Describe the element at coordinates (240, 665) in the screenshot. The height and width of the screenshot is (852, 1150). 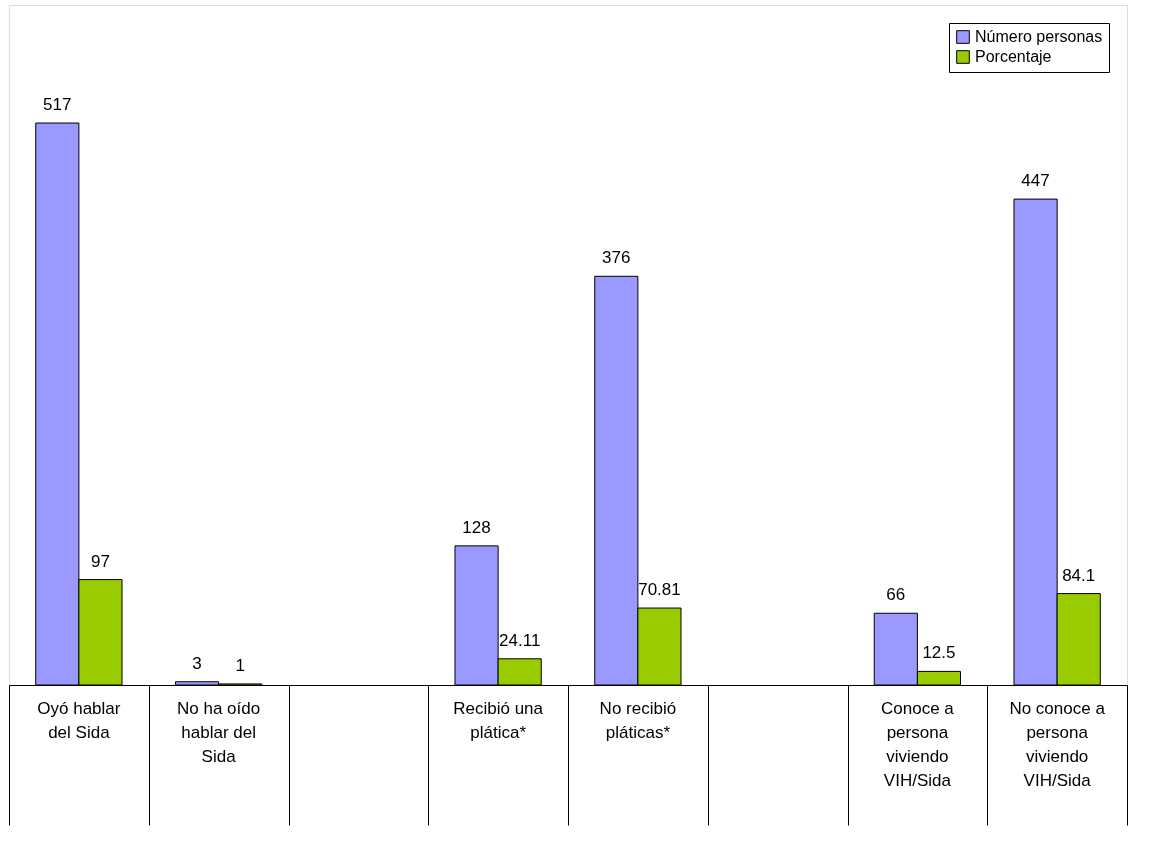
I see `data-label: 1` at that location.